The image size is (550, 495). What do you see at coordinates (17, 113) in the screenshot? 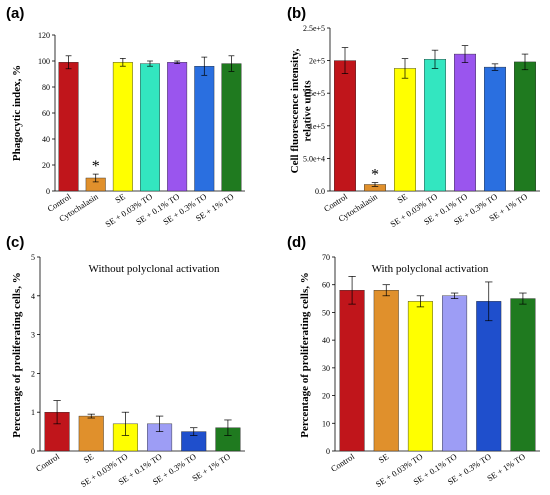
I see `y-axis-title: Phagocytic index, %` at bounding box center [17, 113].